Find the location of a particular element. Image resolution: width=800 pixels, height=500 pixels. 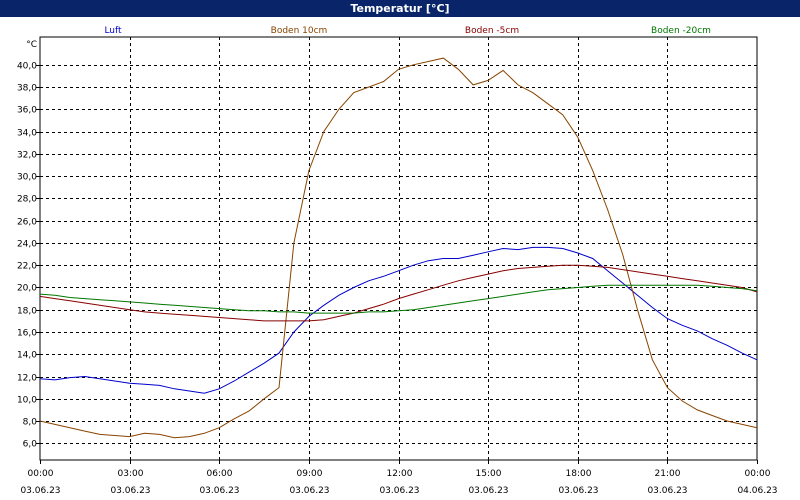

legend-item: Boden -5cm is located at coordinates (492, 31).